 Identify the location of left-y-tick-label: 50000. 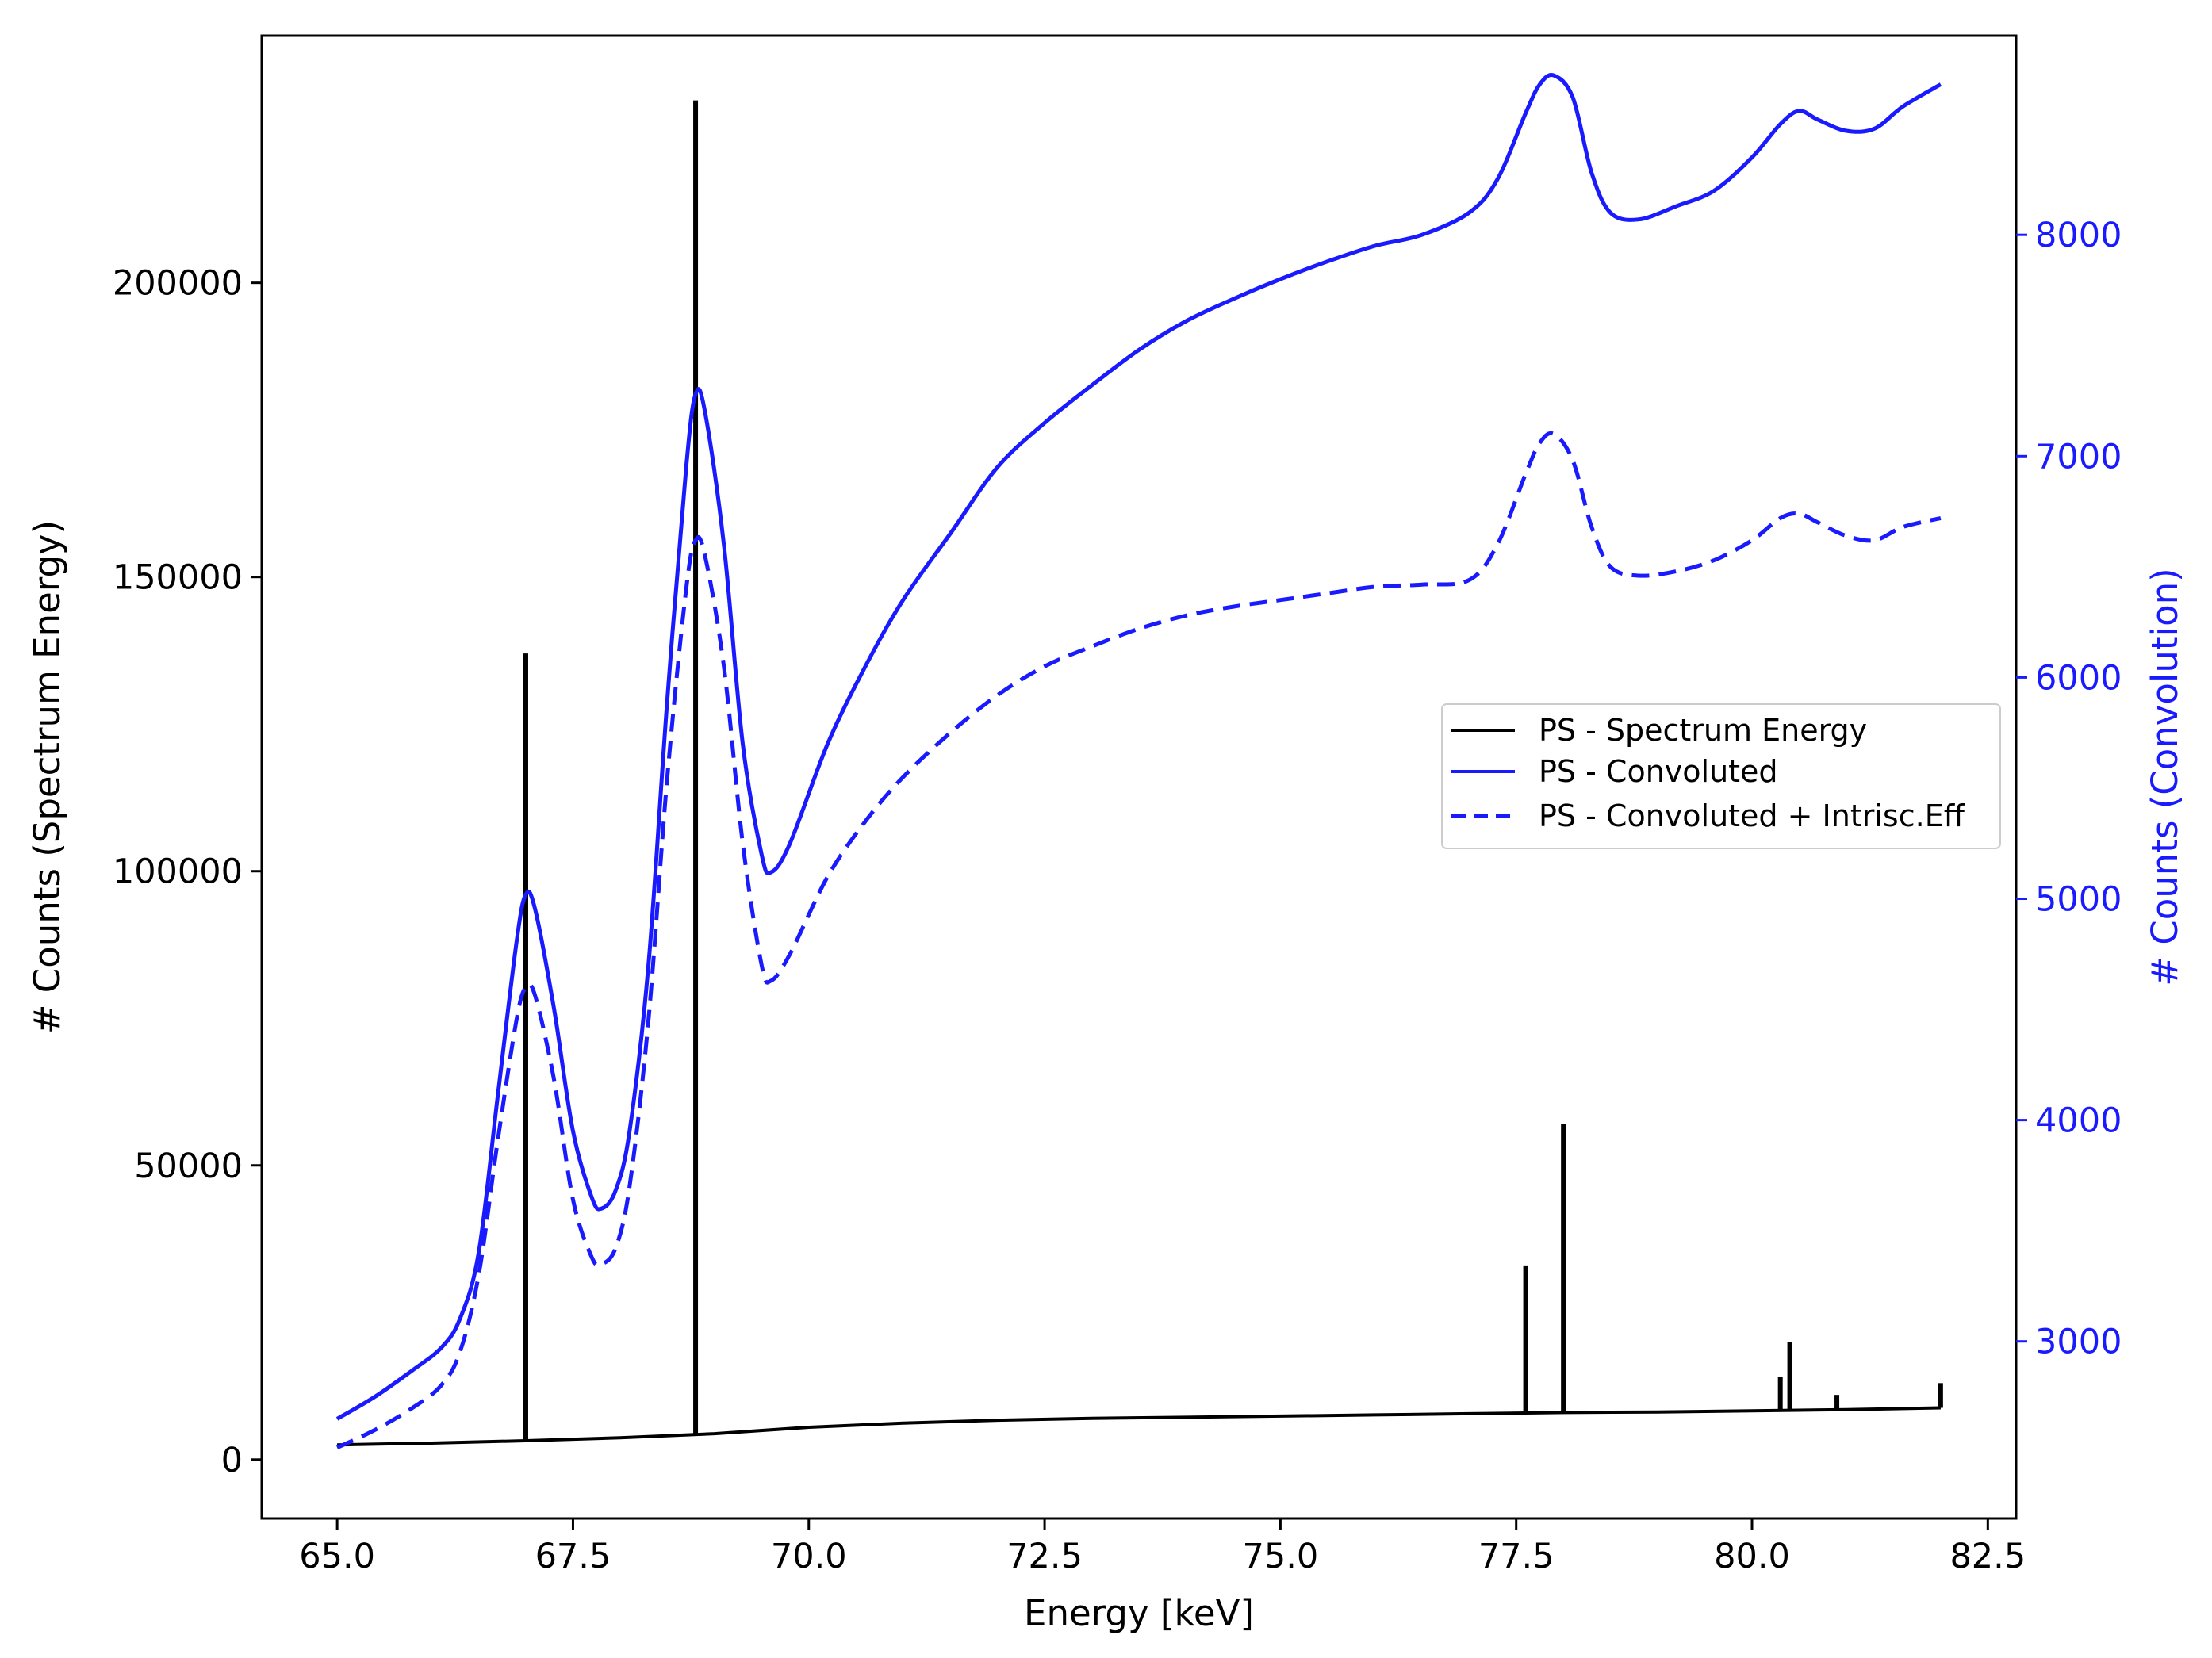
(188, 1166).